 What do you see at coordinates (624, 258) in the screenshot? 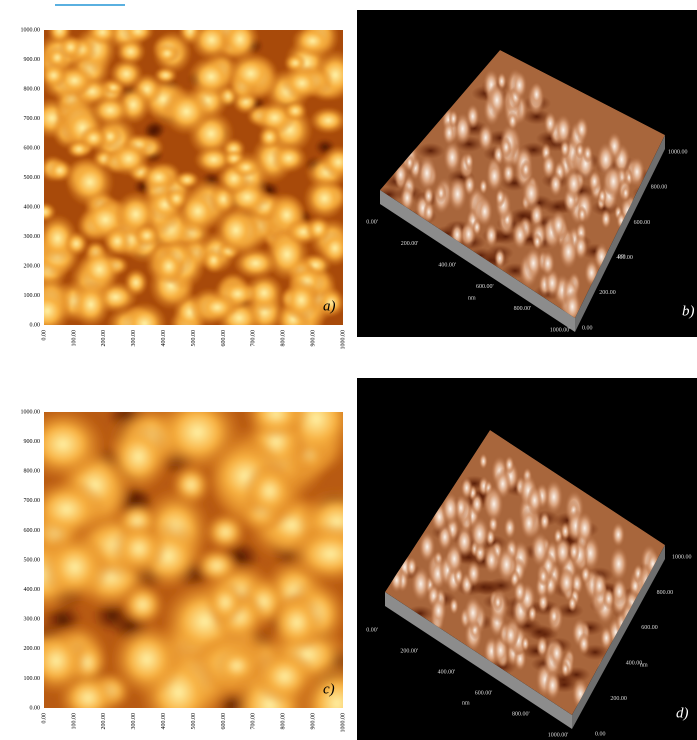
I see `side-tick-label: 400.00` at bounding box center [624, 258].